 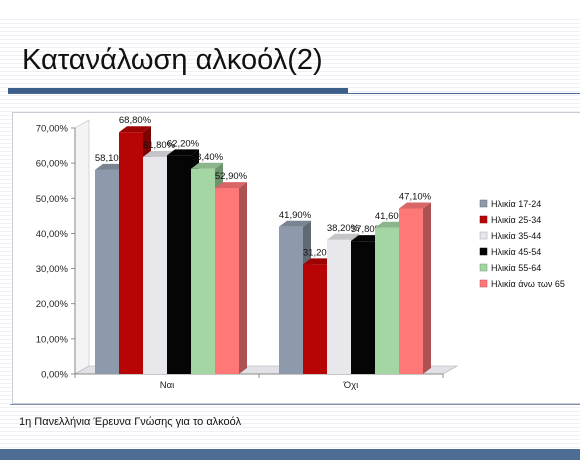 What do you see at coordinates (391, 216) in the screenshot?
I see `data-label: 41,60%` at bounding box center [391, 216].